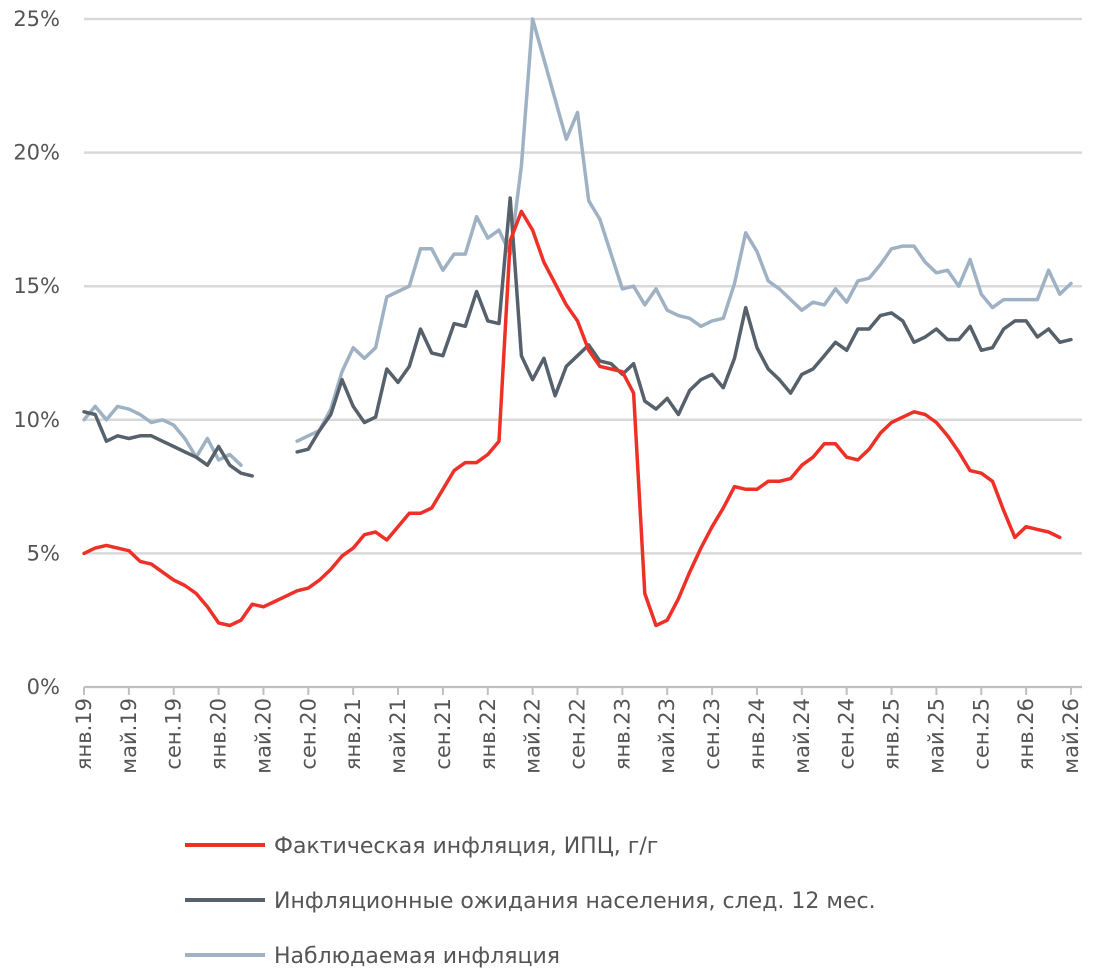  I want to click on x-tick-label: янв.25, so click(892, 734).